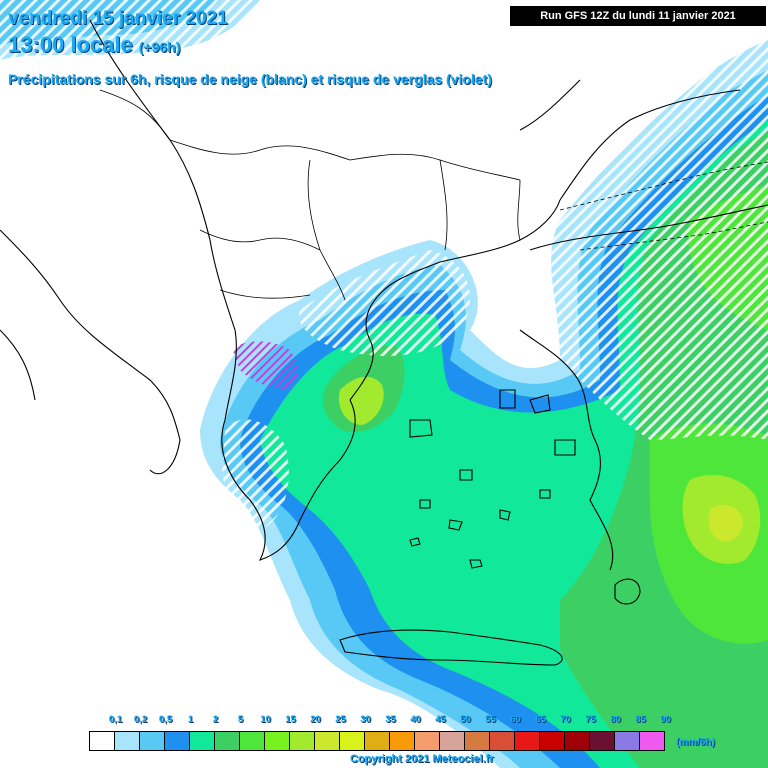  What do you see at coordinates (648, 227) in the screenshot?
I see `marmara-coast` at bounding box center [648, 227].